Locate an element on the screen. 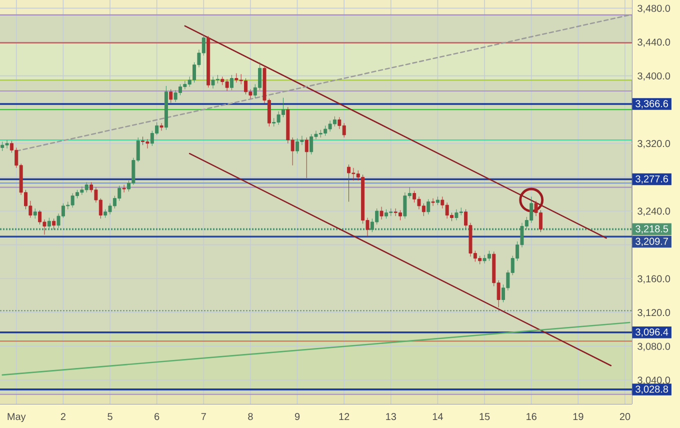 The width and height of the screenshot is (680, 428). y-tick-label: 3,240.0 is located at coordinates (654, 212).